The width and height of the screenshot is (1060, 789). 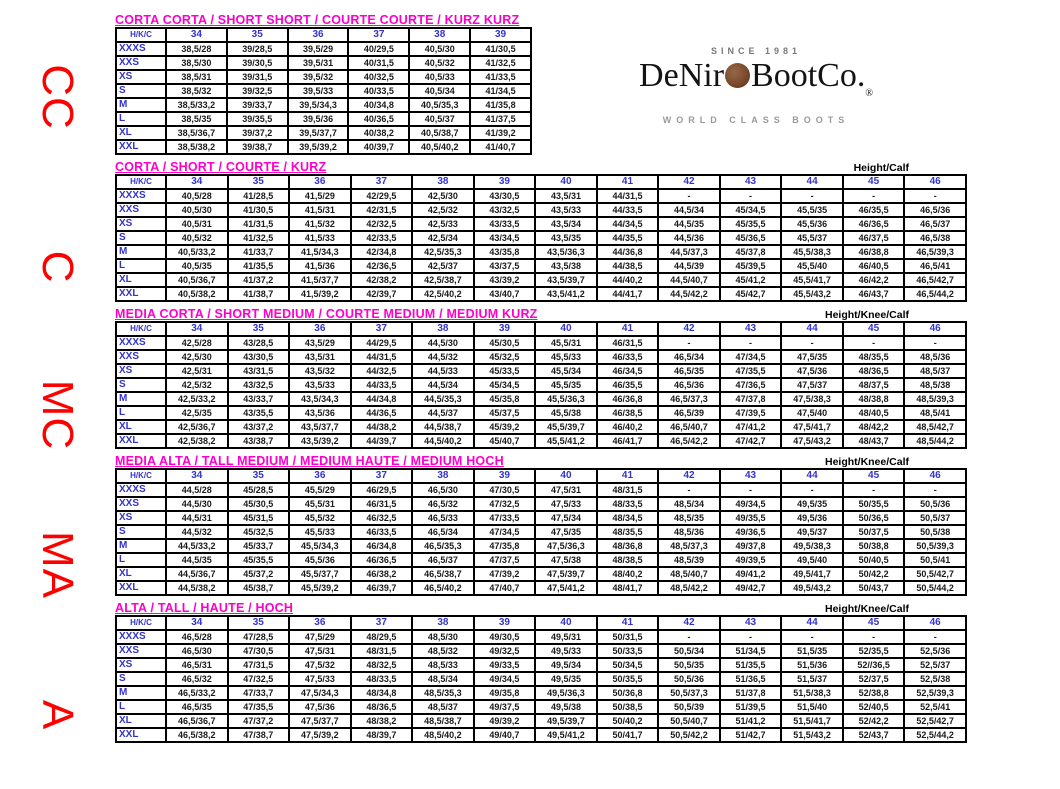 I want to click on size-cell: 49/40,7, so click(x=504, y=735).